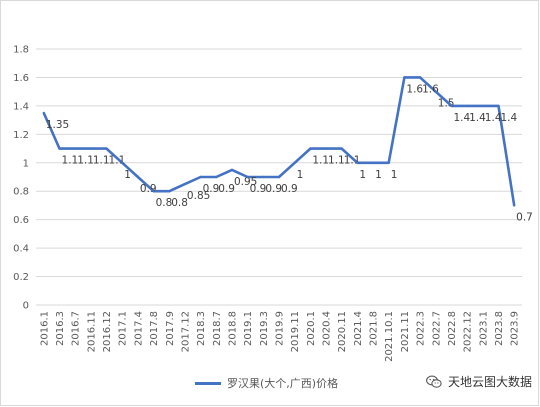  What do you see at coordinates (57, 125) in the screenshot?
I see `data-label: 1.35` at bounding box center [57, 125].